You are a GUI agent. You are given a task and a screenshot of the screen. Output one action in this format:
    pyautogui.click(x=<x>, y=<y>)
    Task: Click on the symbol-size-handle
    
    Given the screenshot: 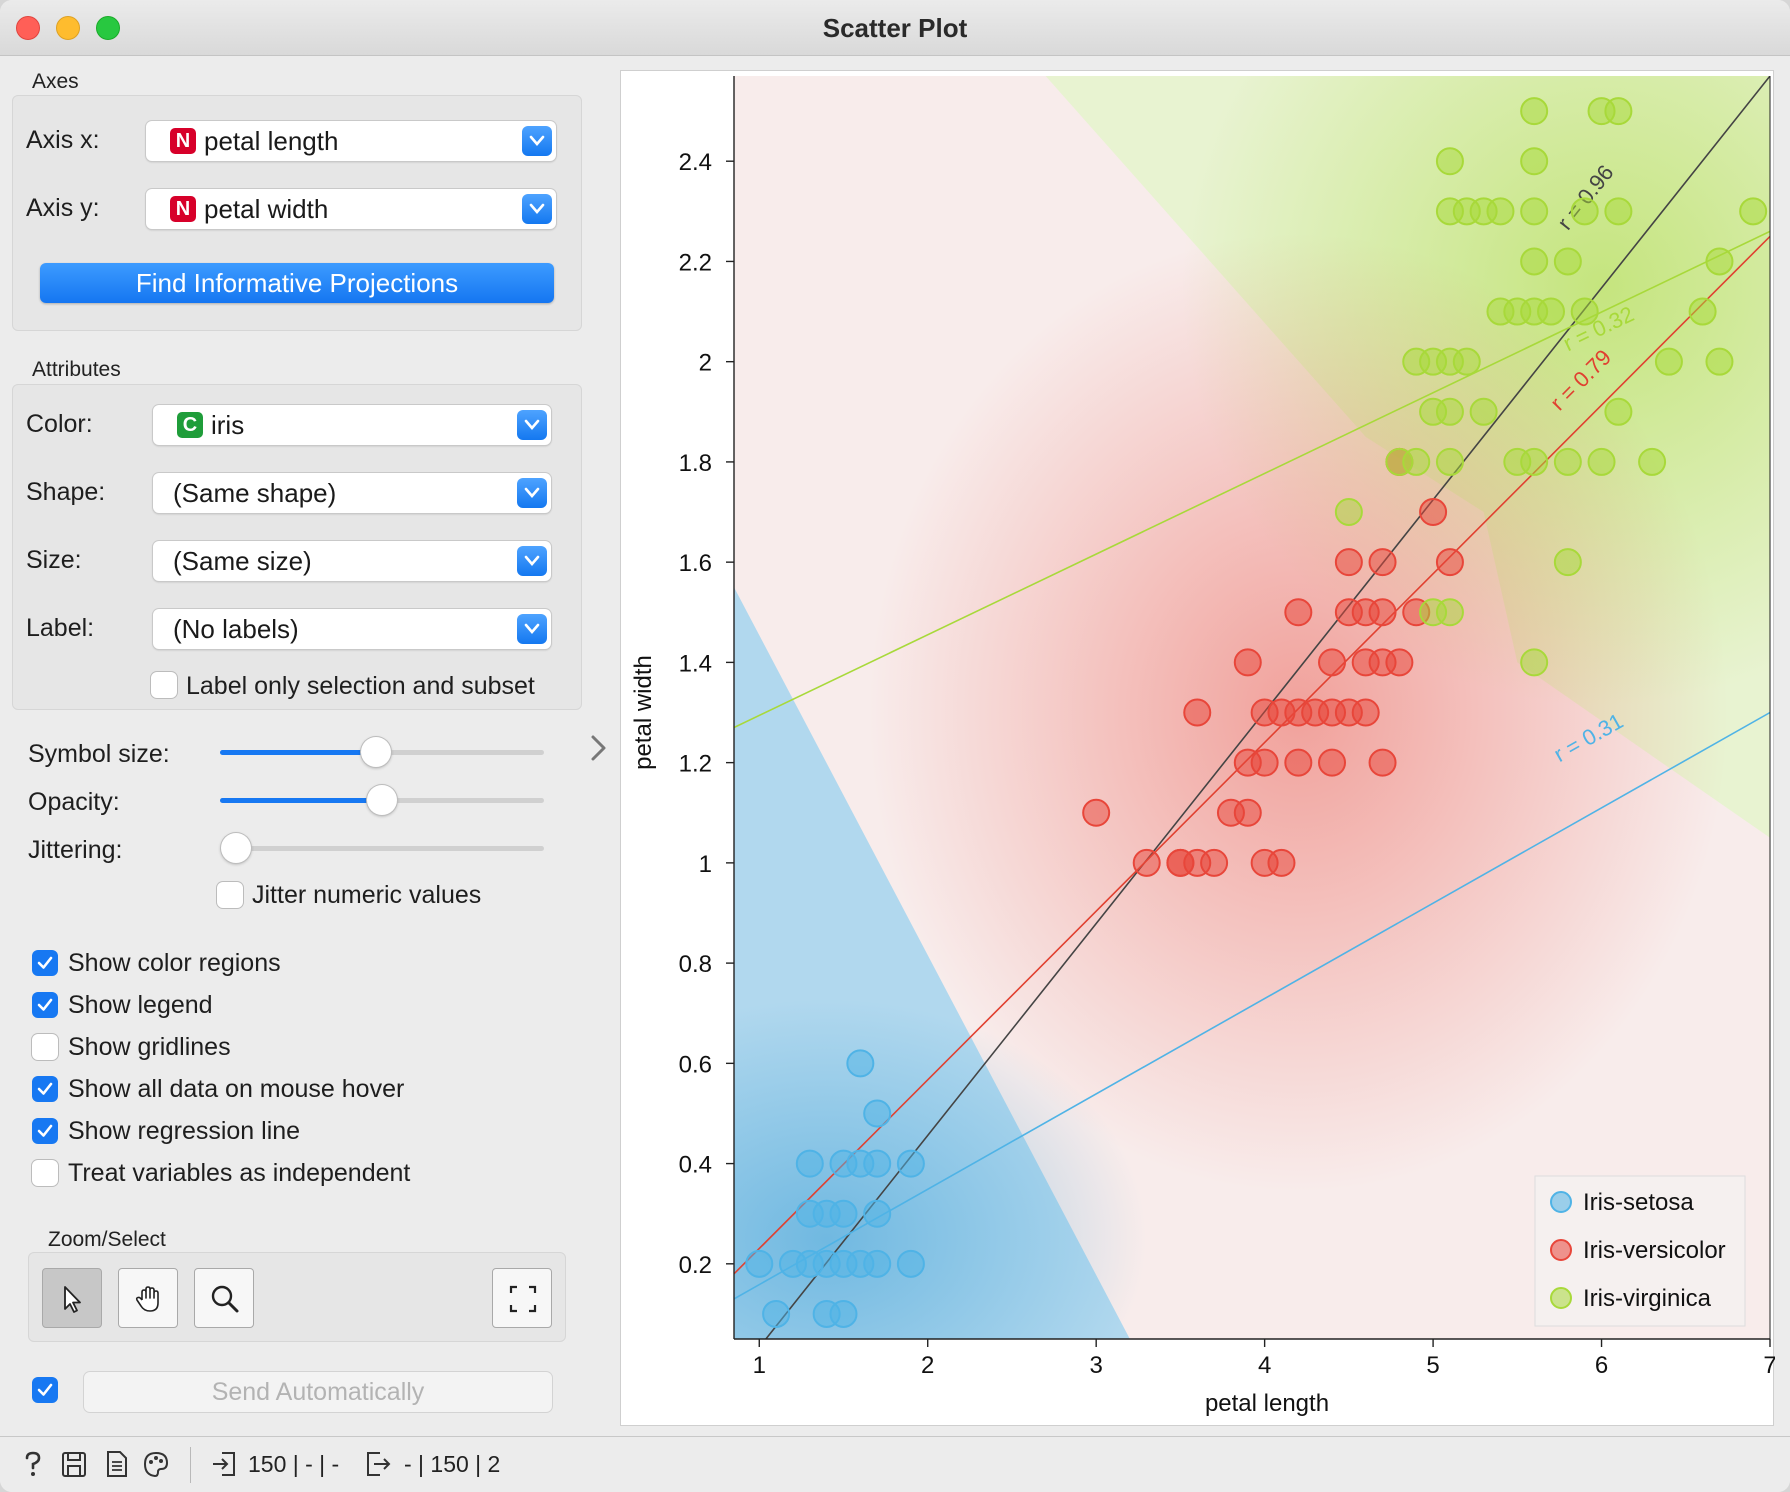 What is the action you would take?
    pyautogui.click(x=375, y=752)
    